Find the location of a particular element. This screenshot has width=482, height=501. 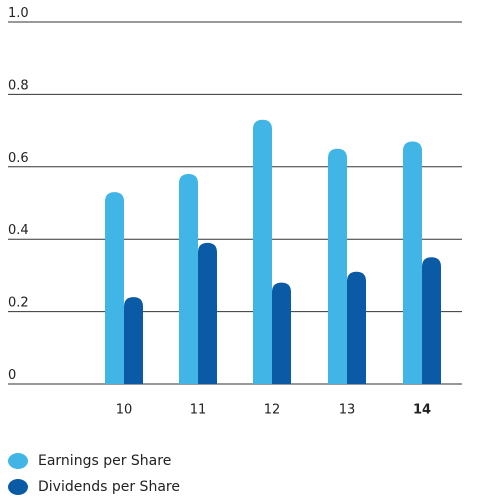

x-tick-label: 12 is located at coordinates (272, 410).